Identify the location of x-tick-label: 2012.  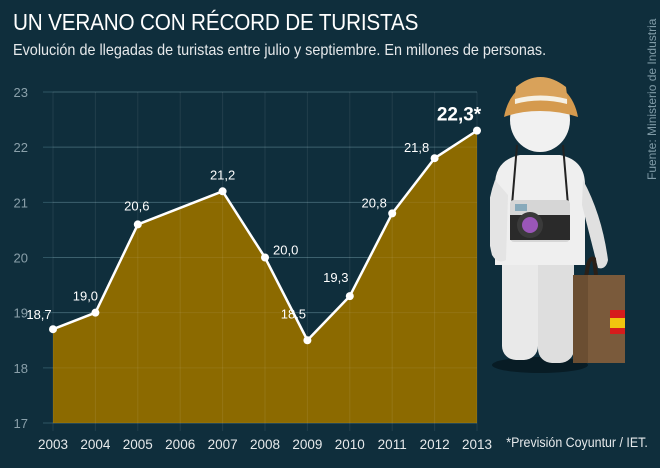
(435, 444).